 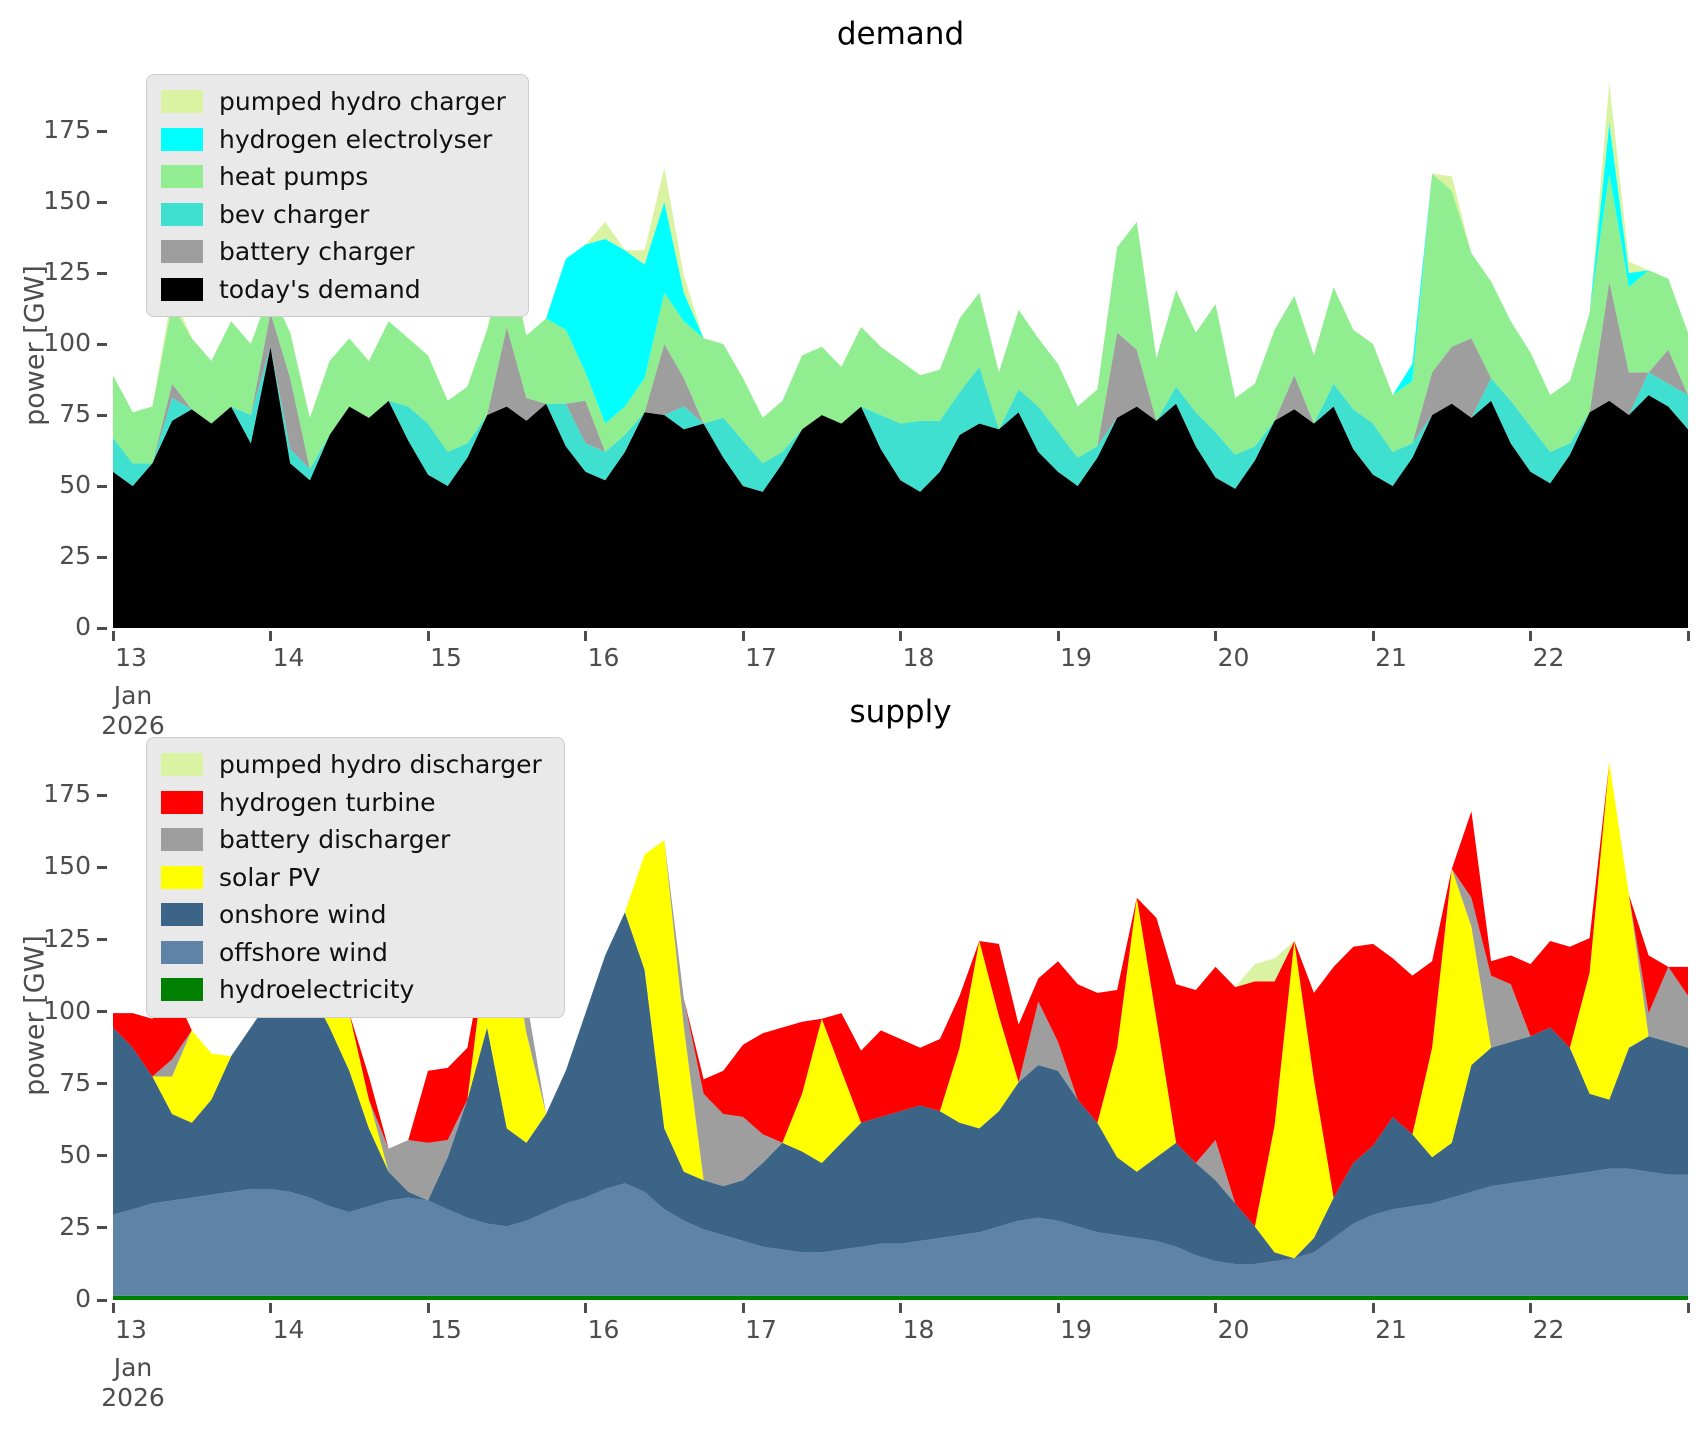 I want to click on legend-swatch-bev-charger, so click(x=182, y=214).